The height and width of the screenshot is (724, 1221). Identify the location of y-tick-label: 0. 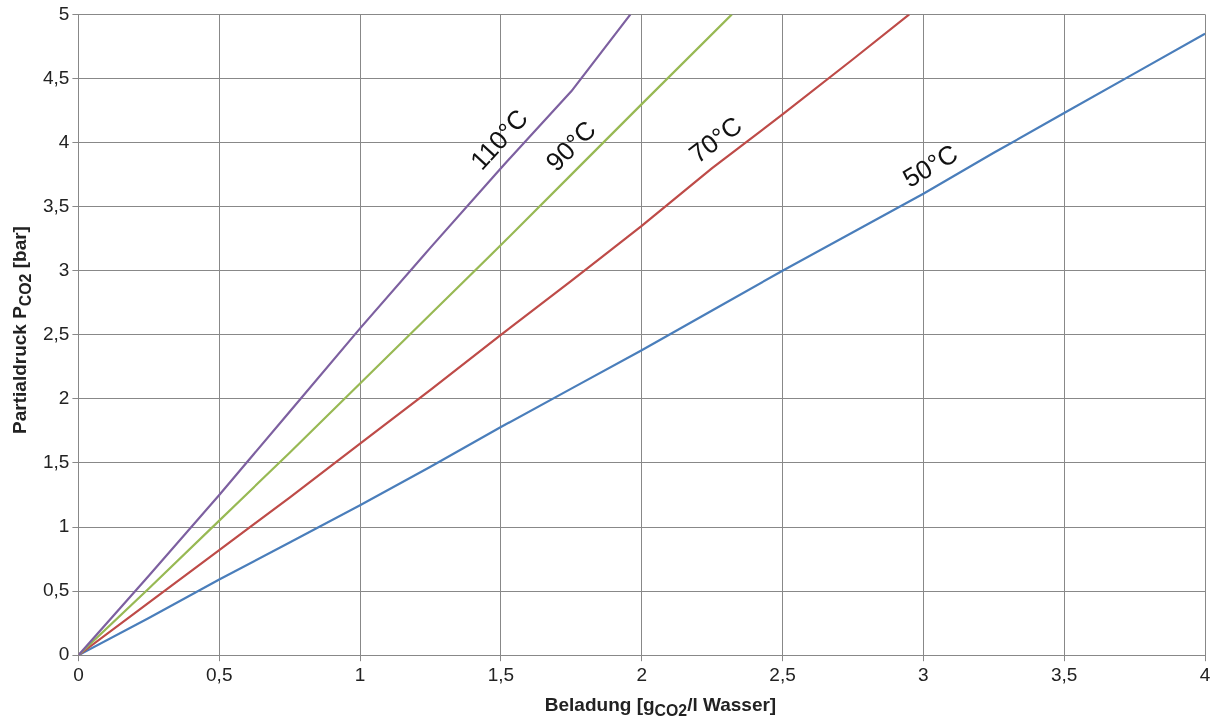
(64, 654).